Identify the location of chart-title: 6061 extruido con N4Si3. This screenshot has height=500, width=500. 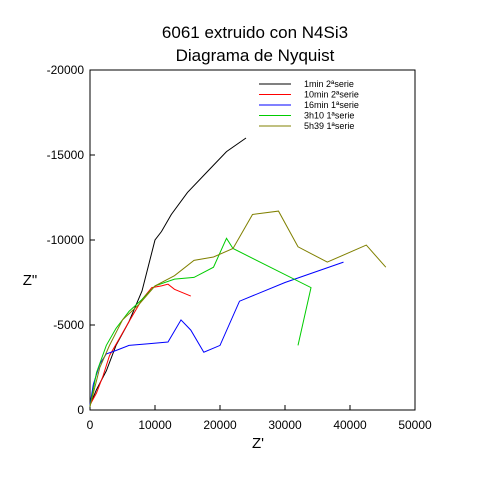
(255, 32).